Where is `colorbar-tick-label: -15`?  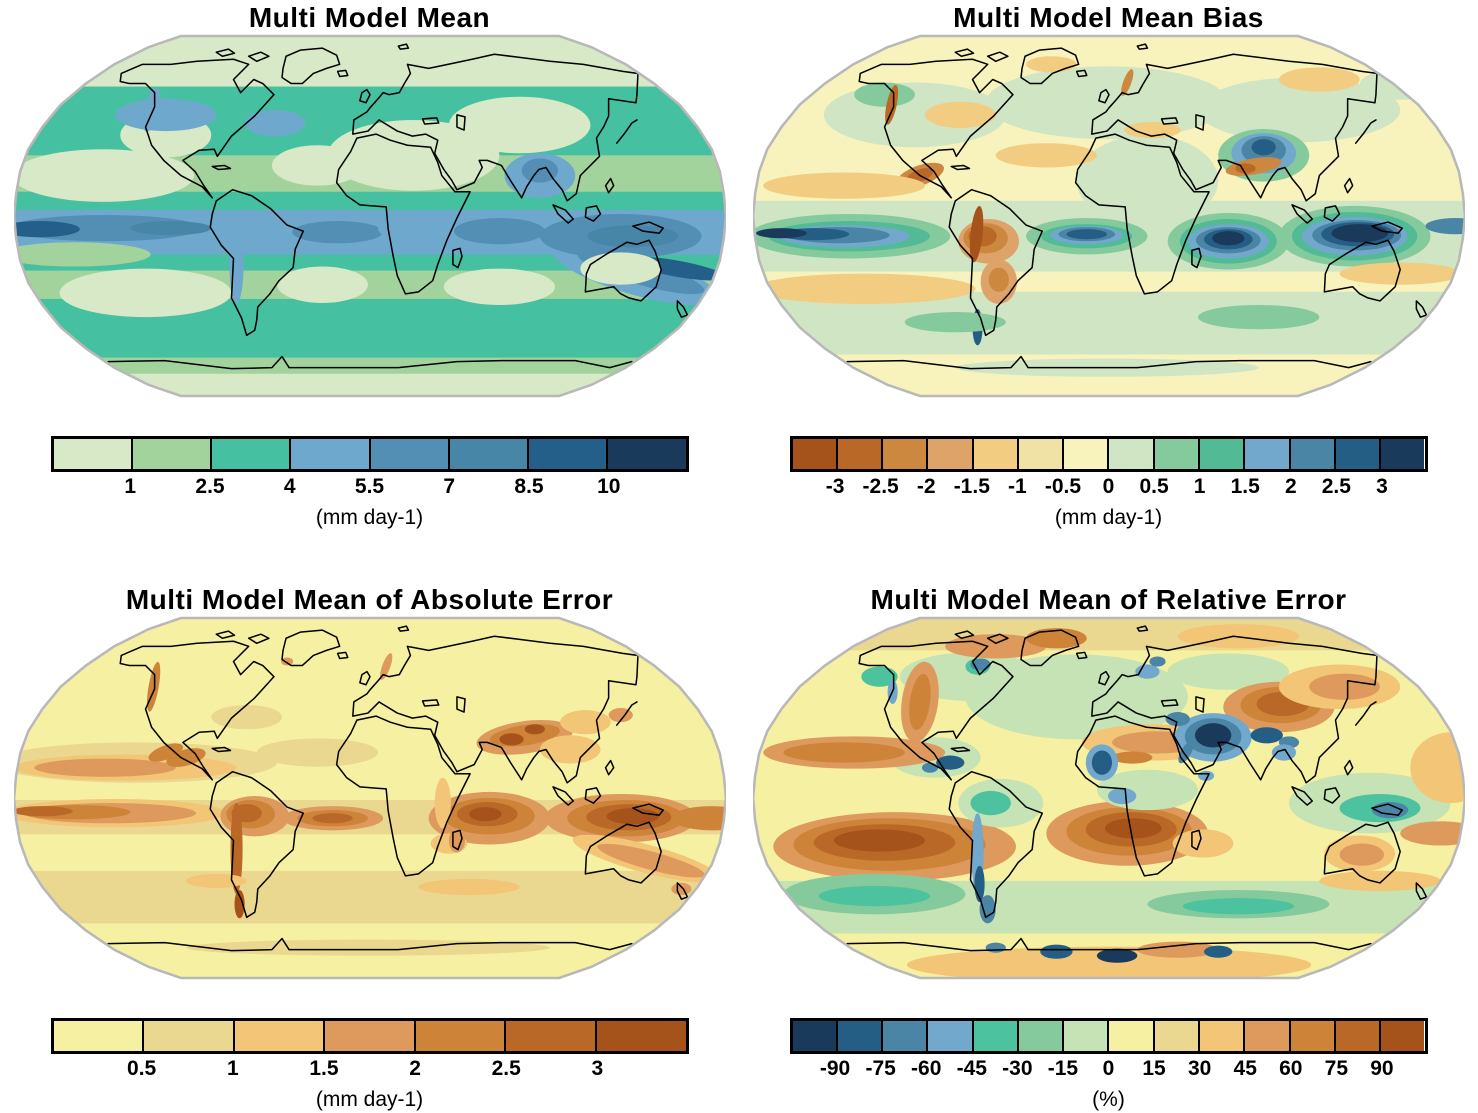
colorbar-tick-label: -15 is located at coordinates (1063, 1068).